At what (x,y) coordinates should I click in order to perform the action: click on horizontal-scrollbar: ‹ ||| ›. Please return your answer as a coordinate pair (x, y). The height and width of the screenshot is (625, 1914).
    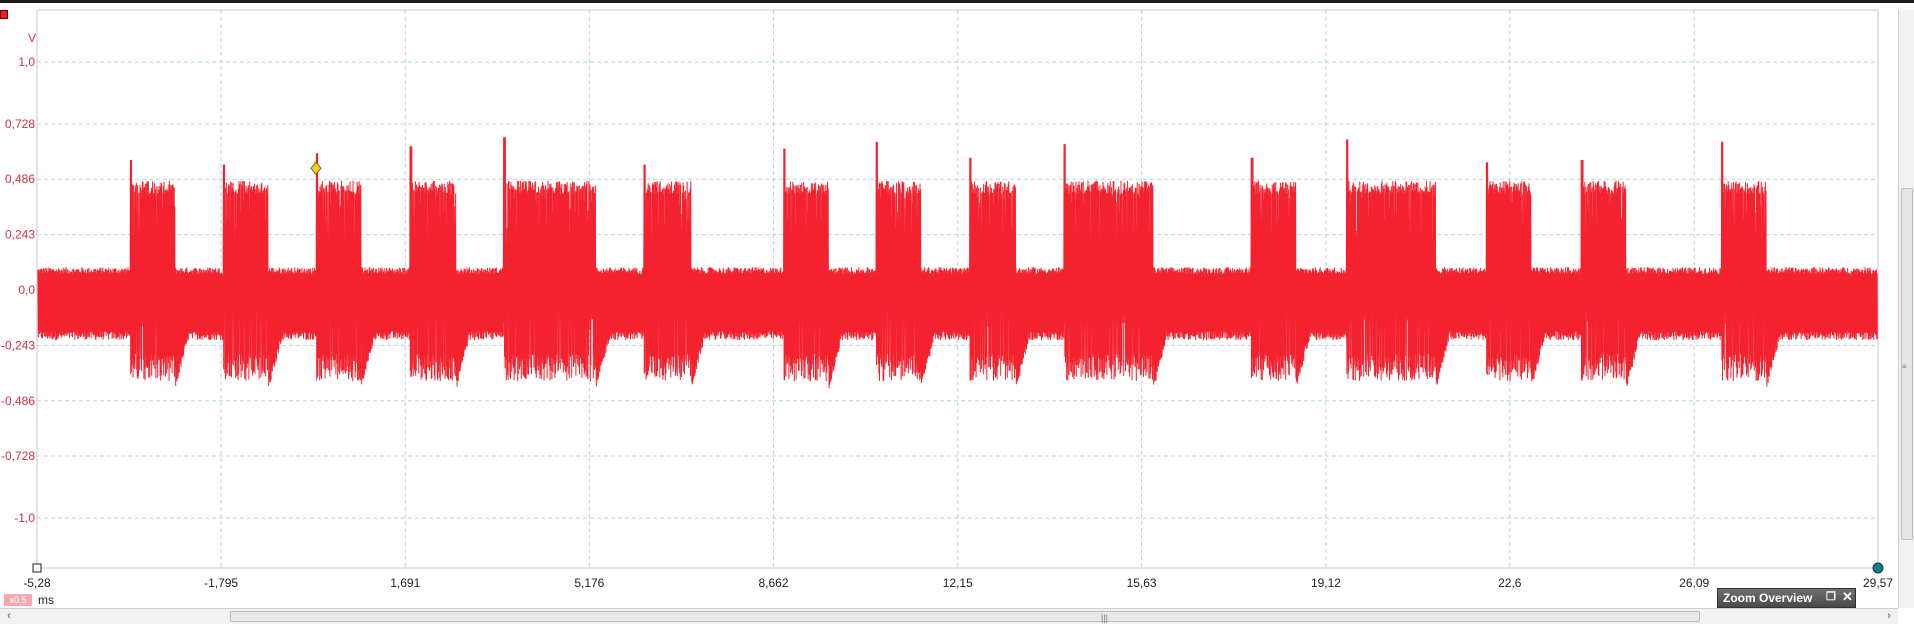
    Looking at the image, I should click on (949, 616).